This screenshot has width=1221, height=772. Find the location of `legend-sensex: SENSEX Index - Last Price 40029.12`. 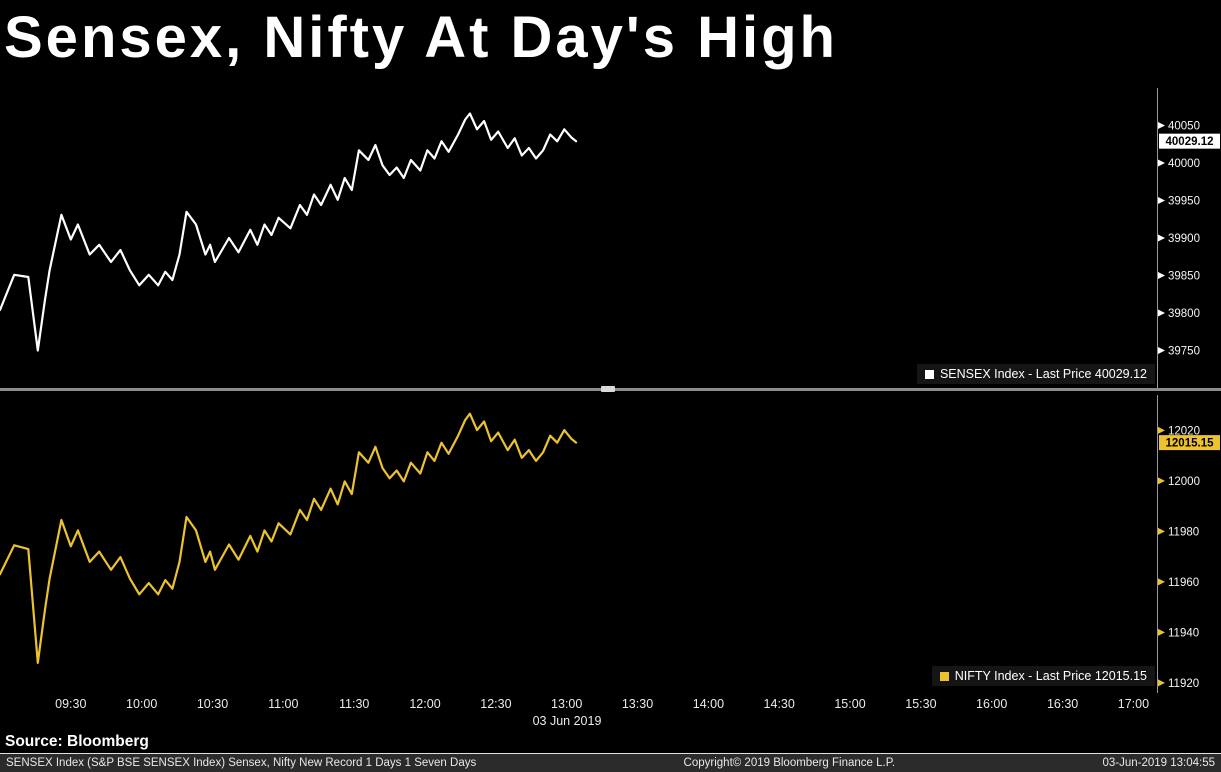

legend-sensex: SENSEX Index - Last Price 40029.12 is located at coordinates (1035, 374).